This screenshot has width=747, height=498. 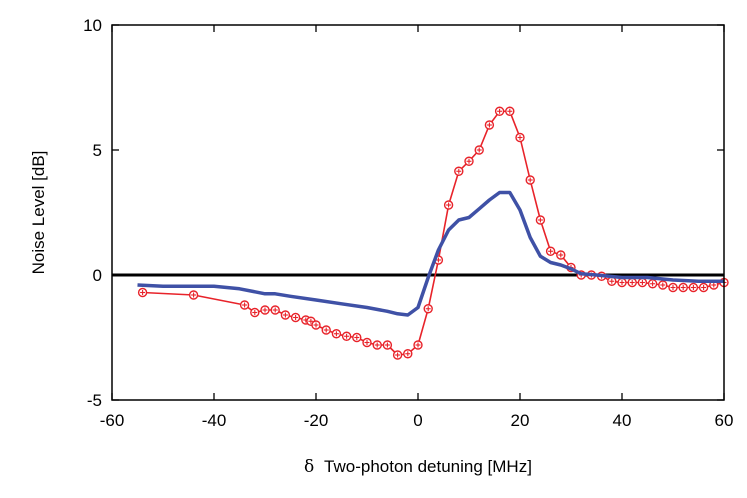 What do you see at coordinates (97, 275) in the screenshot?
I see `y-tick-label: 0` at bounding box center [97, 275].